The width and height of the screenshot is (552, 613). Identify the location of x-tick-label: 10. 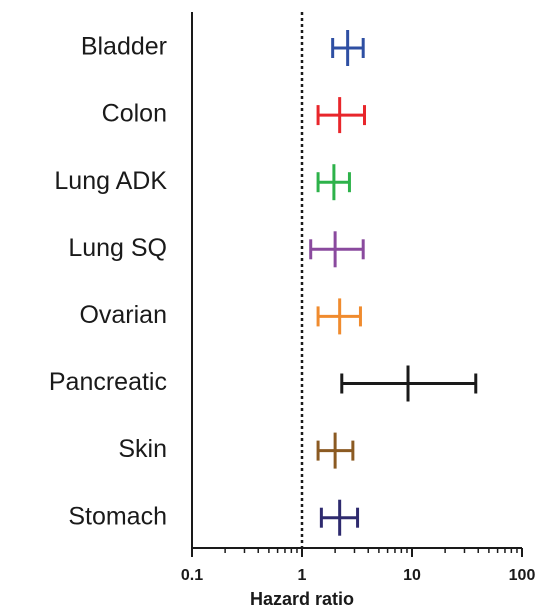
(412, 575).